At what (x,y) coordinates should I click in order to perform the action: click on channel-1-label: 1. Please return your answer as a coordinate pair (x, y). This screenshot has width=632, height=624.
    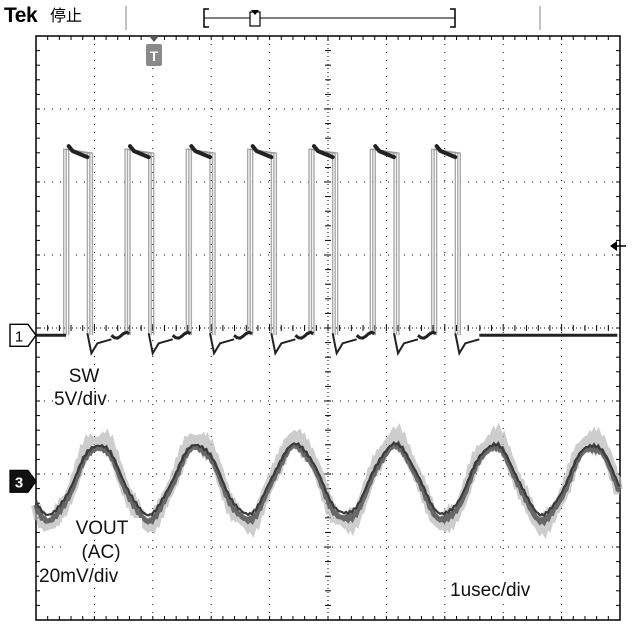
    Looking at the image, I should click on (19, 336).